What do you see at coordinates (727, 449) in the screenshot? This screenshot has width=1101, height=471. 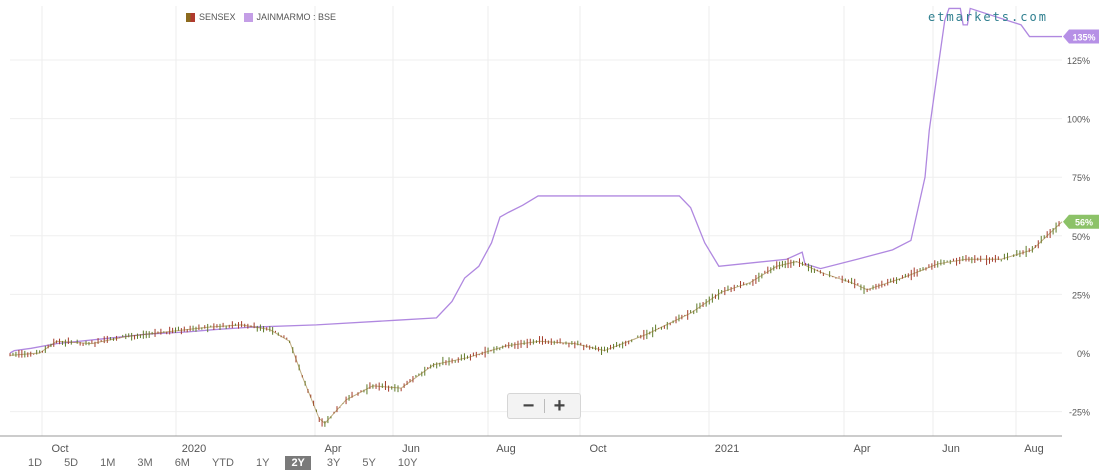 I see `x-tick-label: 2021` at bounding box center [727, 449].